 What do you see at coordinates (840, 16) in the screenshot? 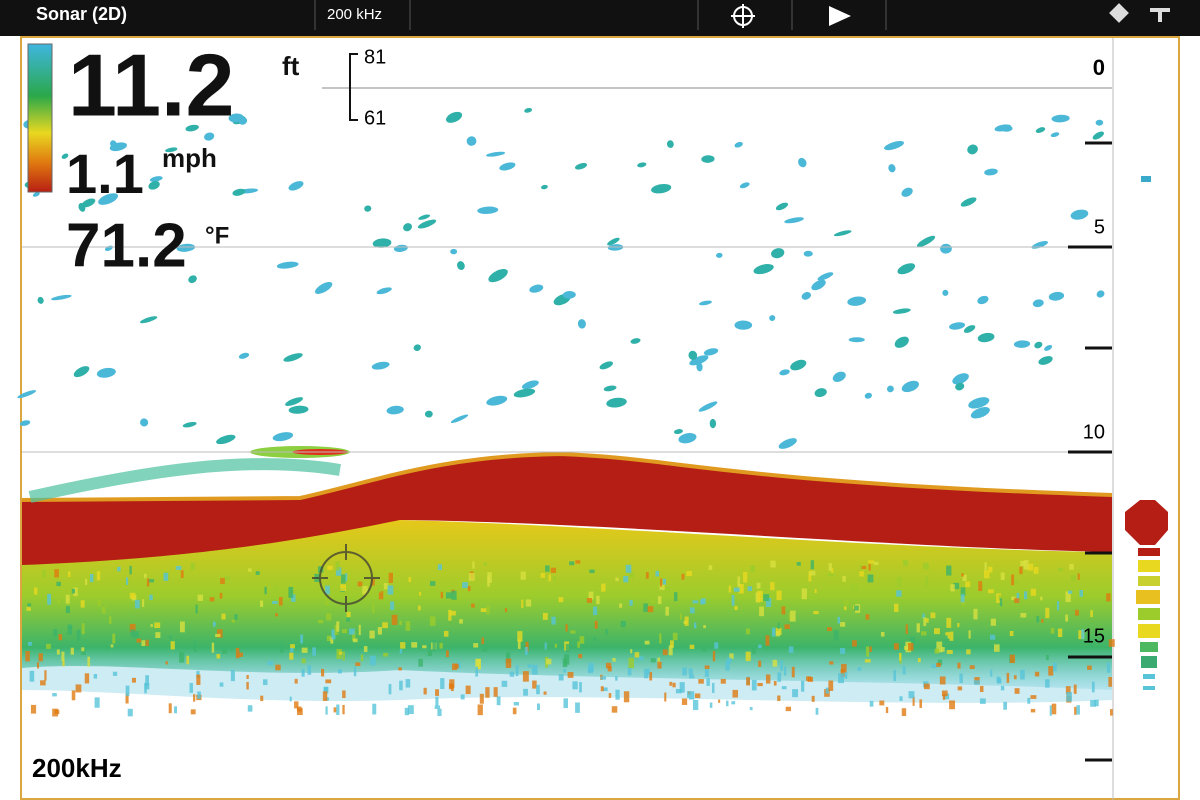
I see `play-button` at bounding box center [840, 16].